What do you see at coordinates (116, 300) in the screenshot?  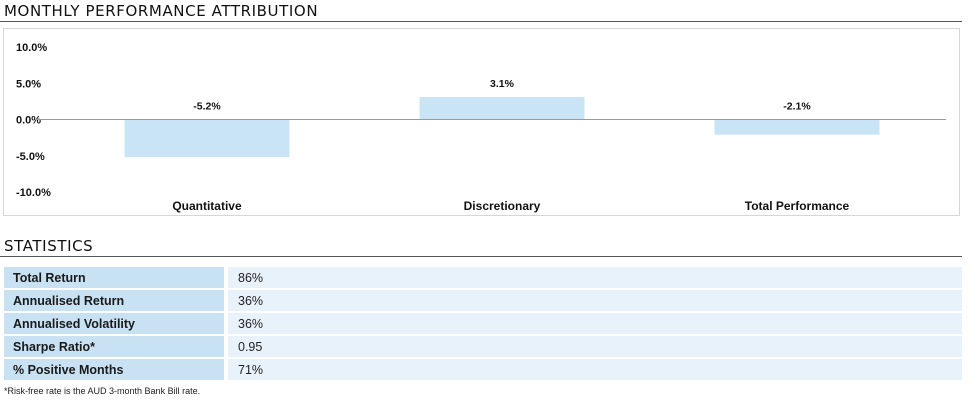 I see `stat-label: Annualised Return` at bounding box center [116, 300].